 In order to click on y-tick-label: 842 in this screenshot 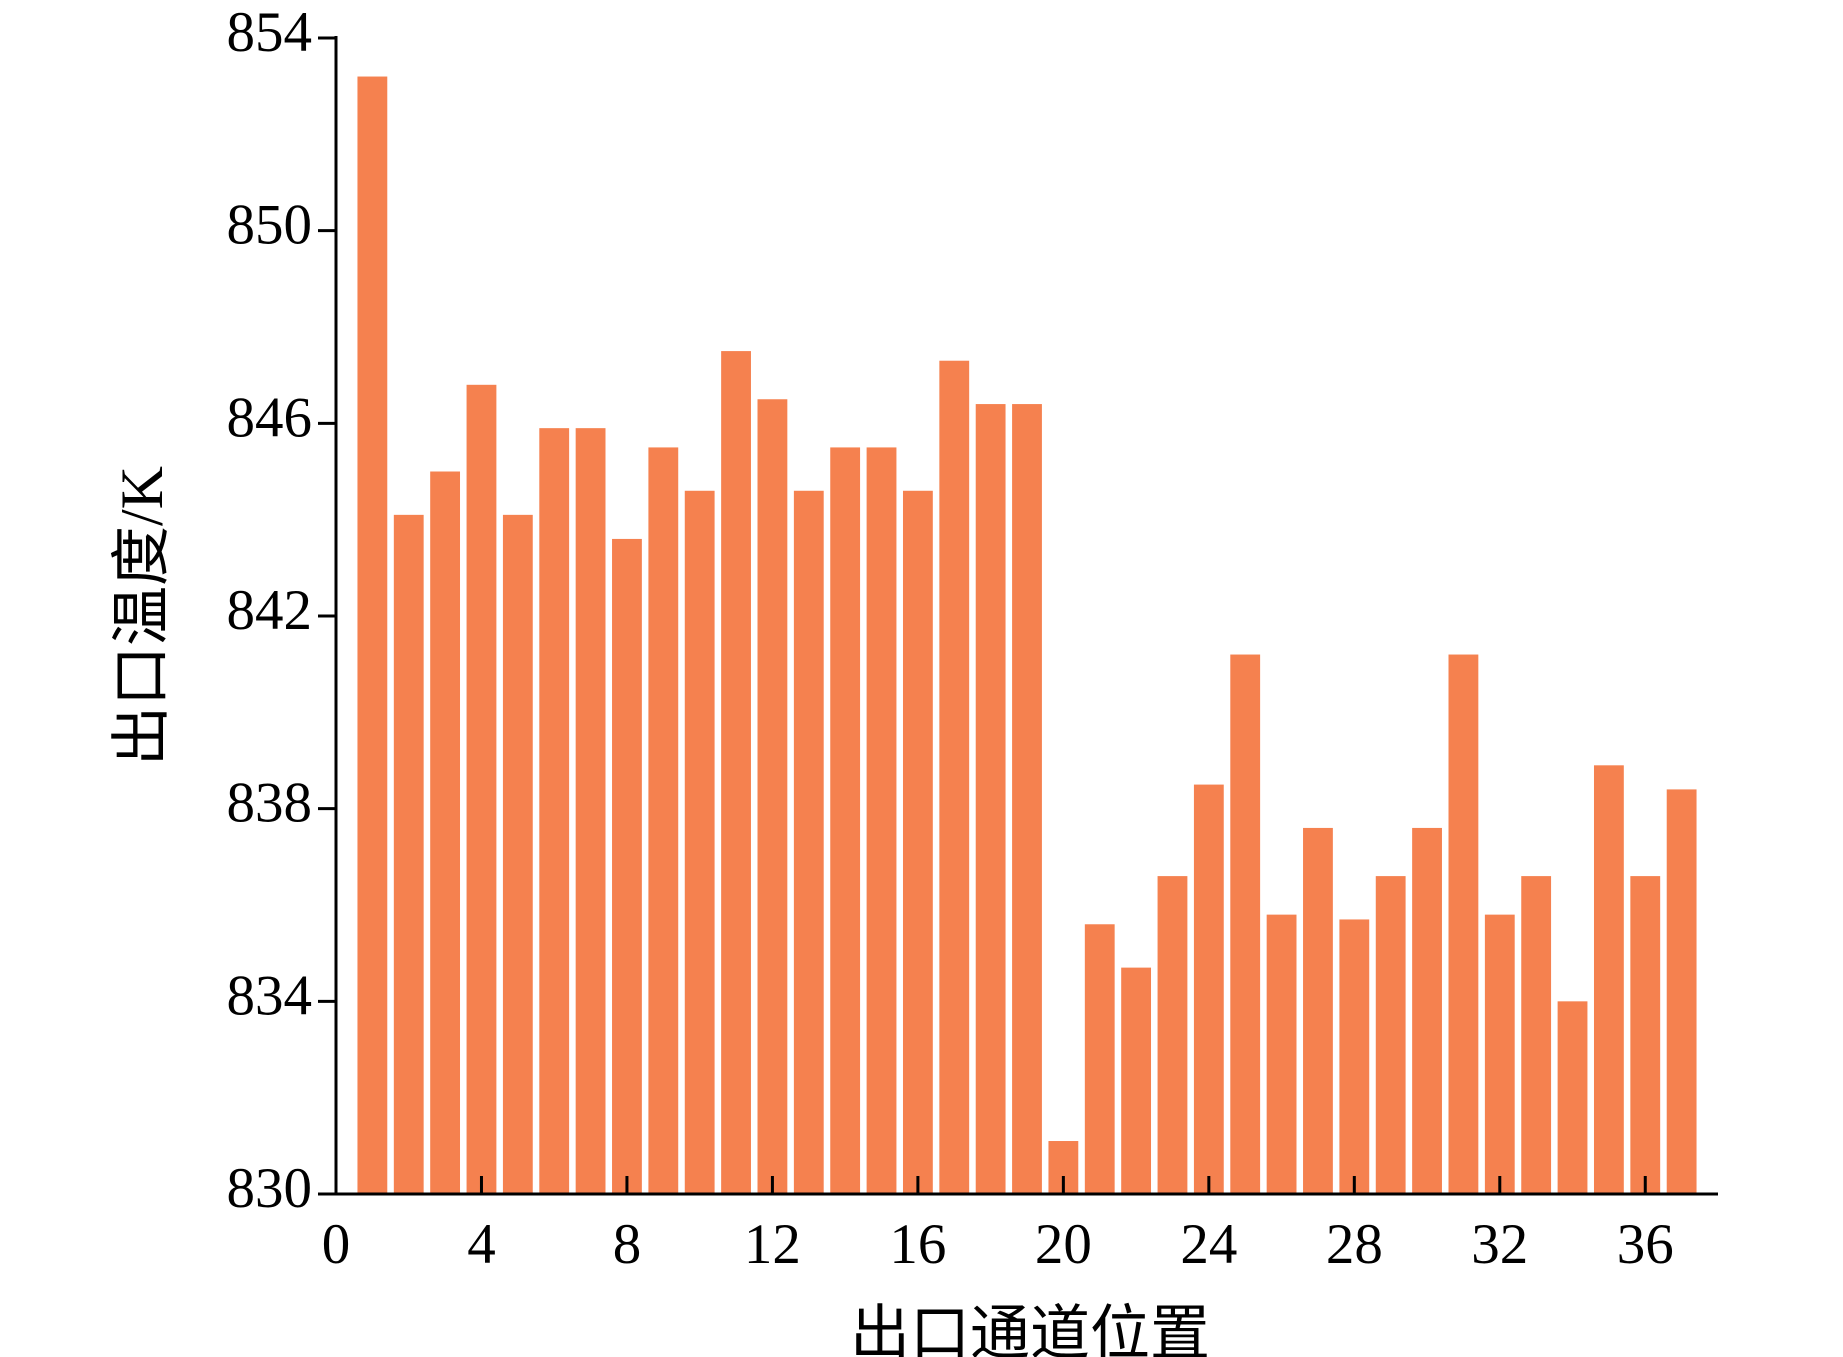, I will do `click(270, 610)`.